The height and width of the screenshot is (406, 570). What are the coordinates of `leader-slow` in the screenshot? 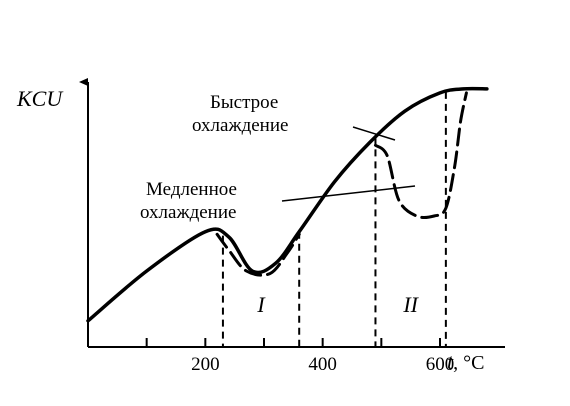 It's located at (348, 193).